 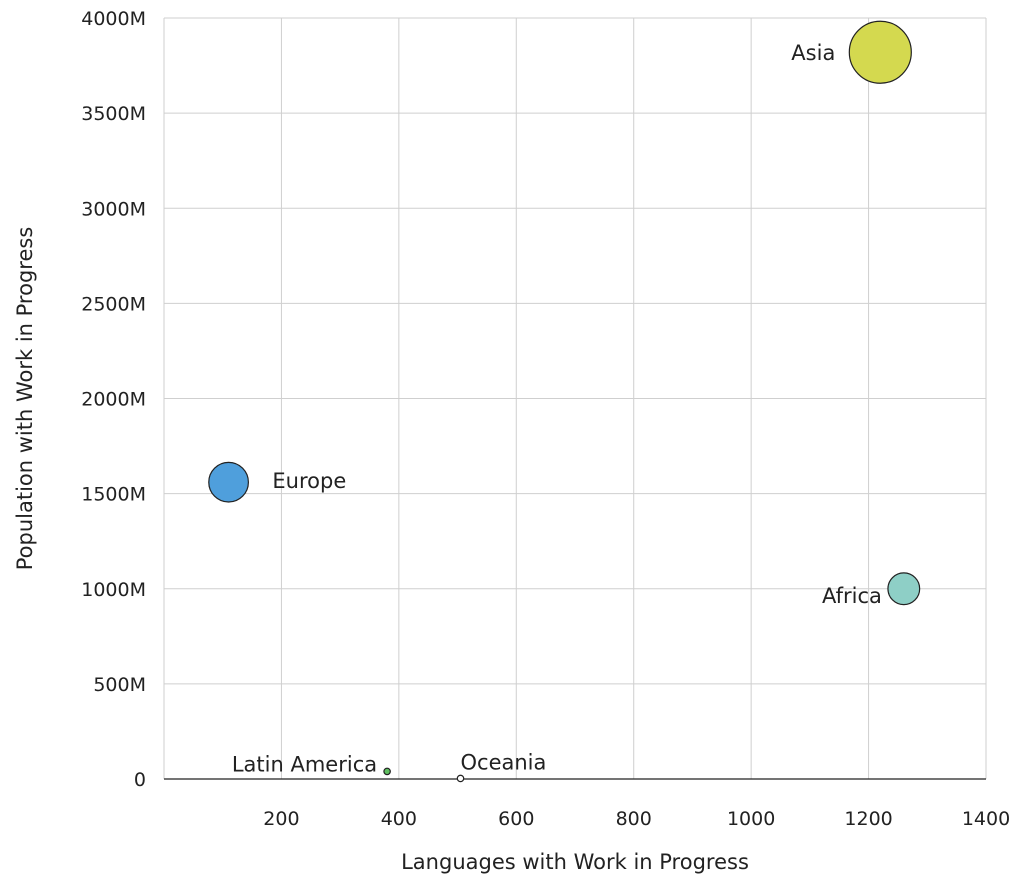 What do you see at coordinates (516, 819) in the screenshot?
I see `x-tick-label: 600` at bounding box center [516, 819].